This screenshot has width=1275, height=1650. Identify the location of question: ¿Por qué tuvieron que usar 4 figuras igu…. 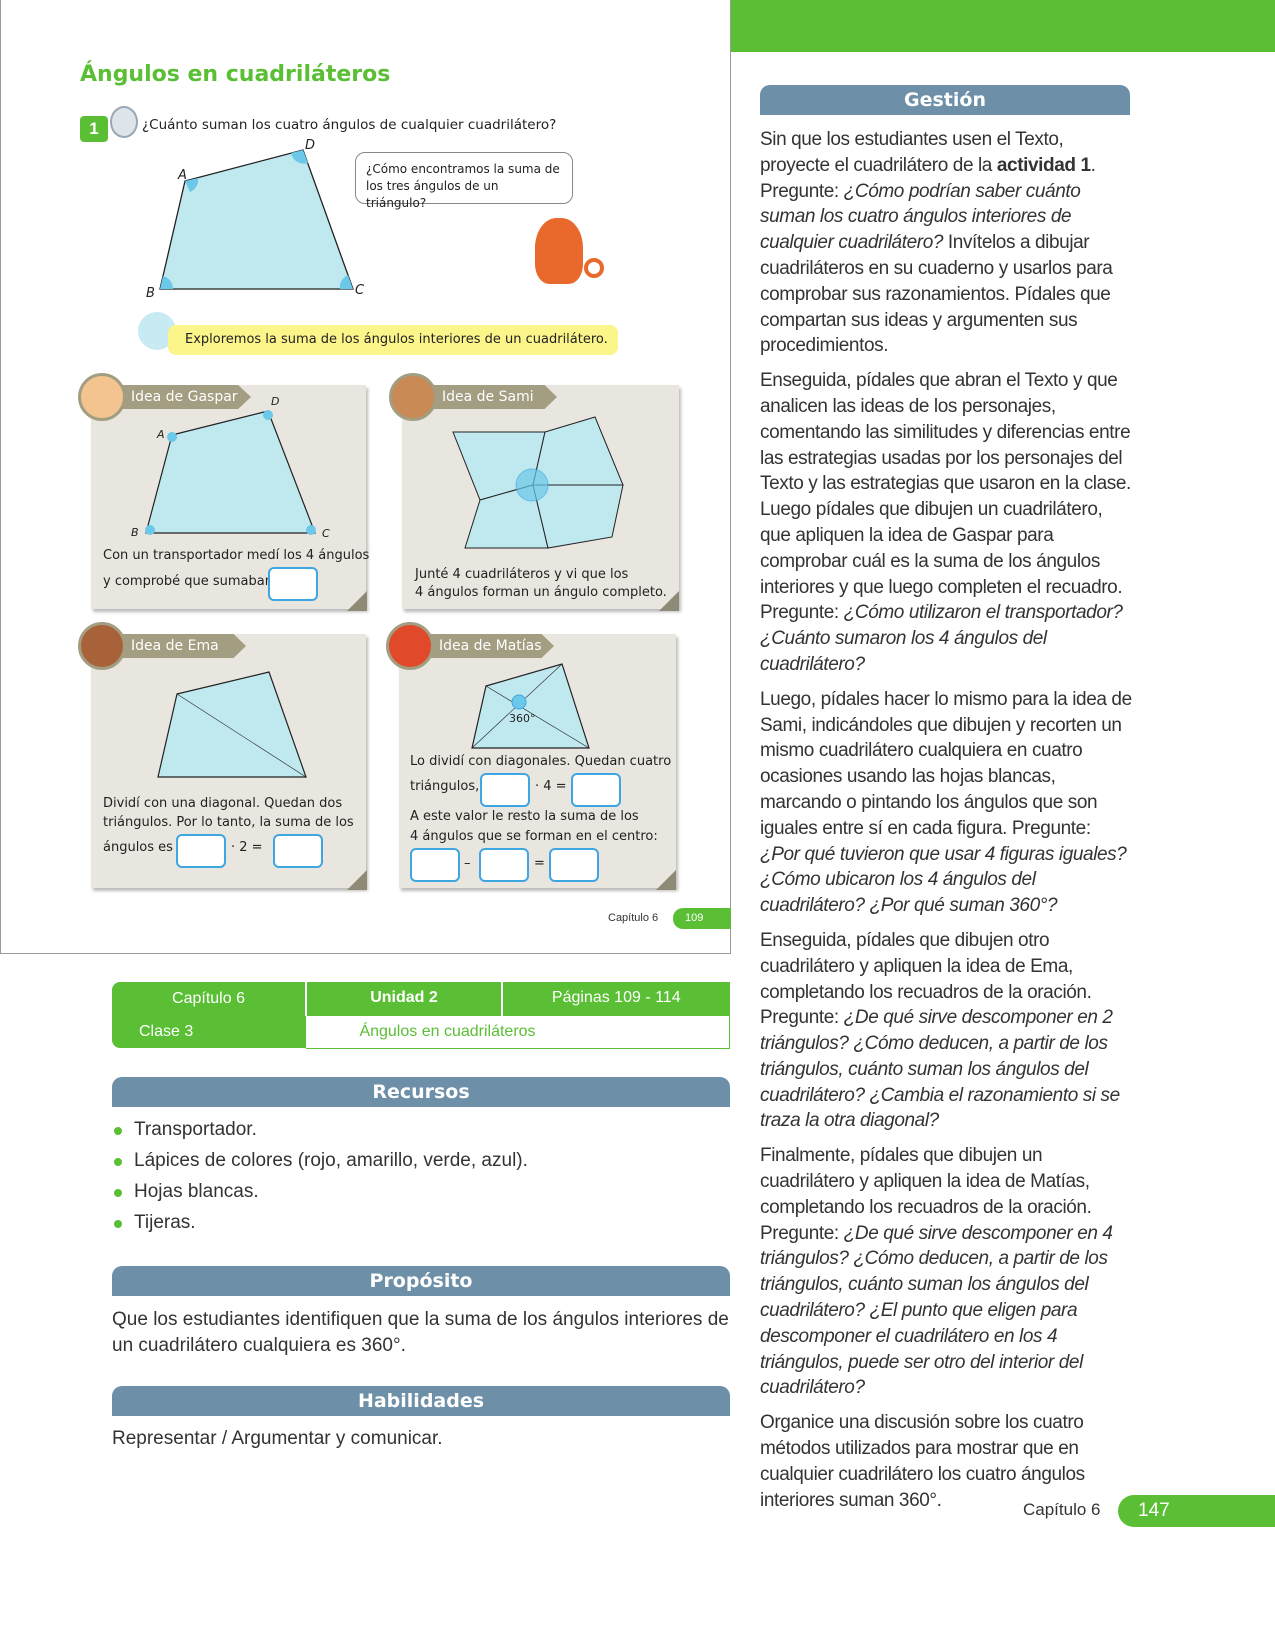
(943, 880).